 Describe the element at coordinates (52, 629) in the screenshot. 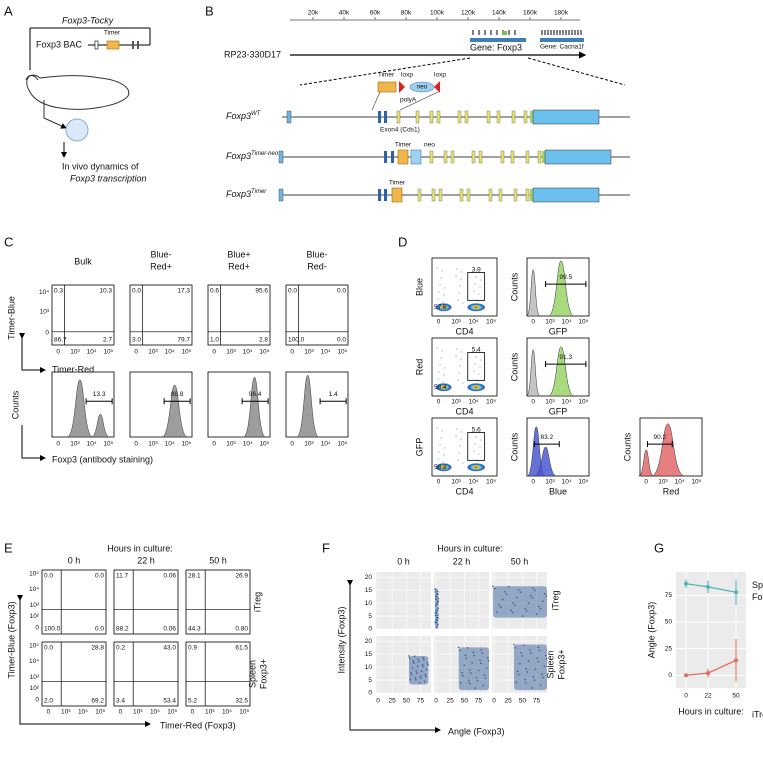

I see `quadrant-value: 100.0` at that location.